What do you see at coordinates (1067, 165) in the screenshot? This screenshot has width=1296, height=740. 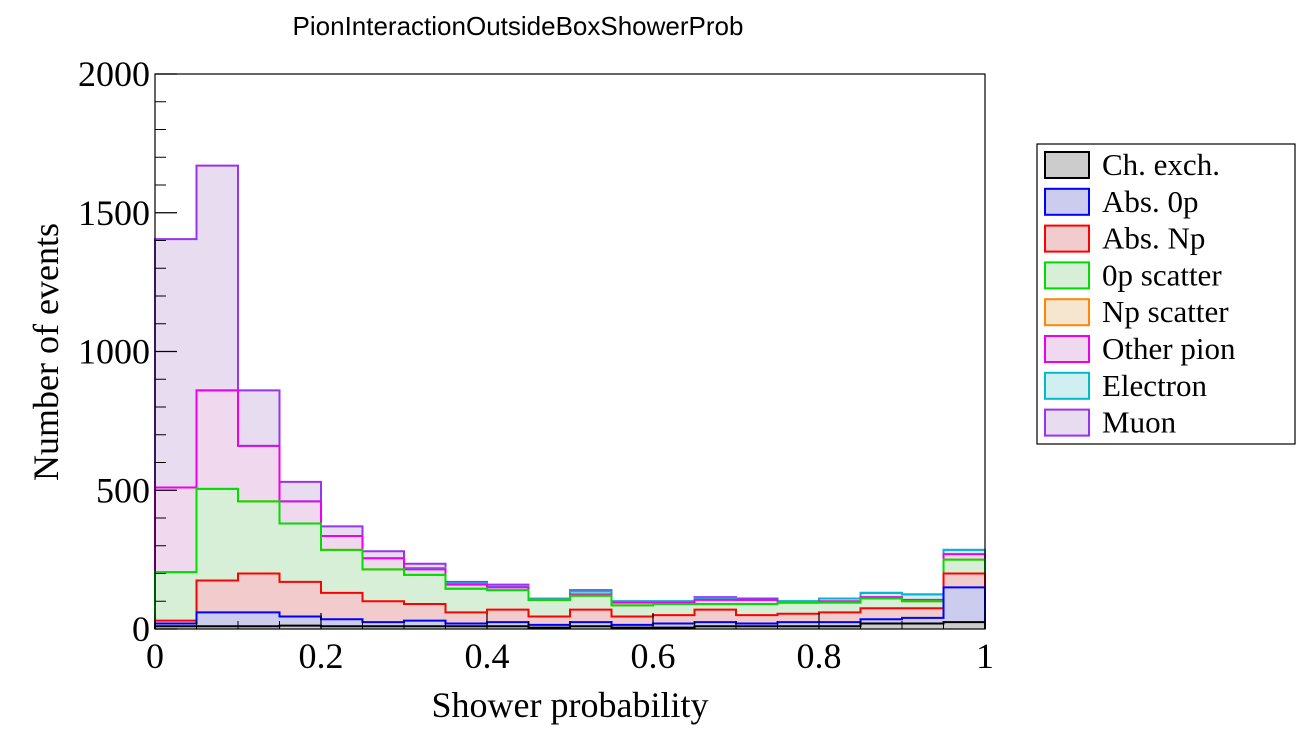 I see `legend-swatch-ch-exch` at bounding box center [1067, 165].